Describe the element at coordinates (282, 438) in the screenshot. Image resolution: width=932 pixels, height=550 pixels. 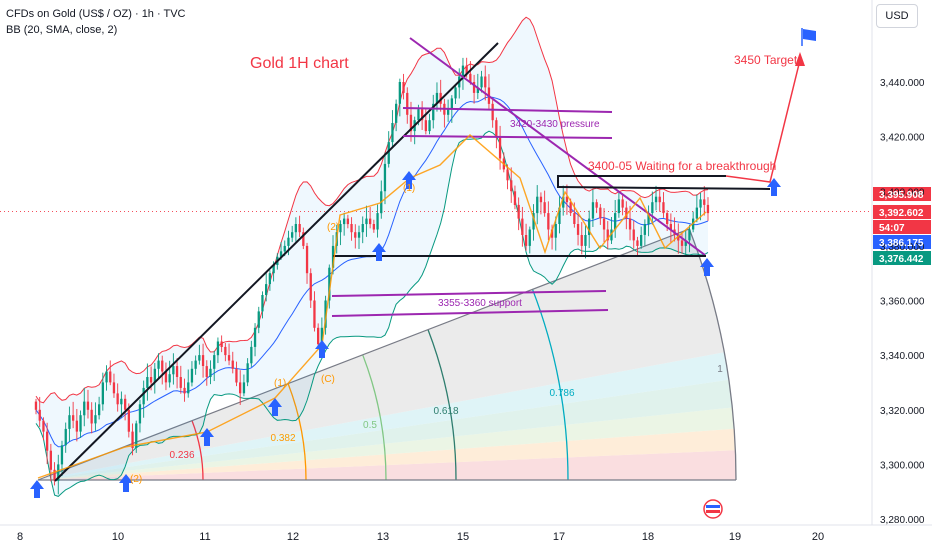
I see `fib-label-0.382: 0.382` at that location.